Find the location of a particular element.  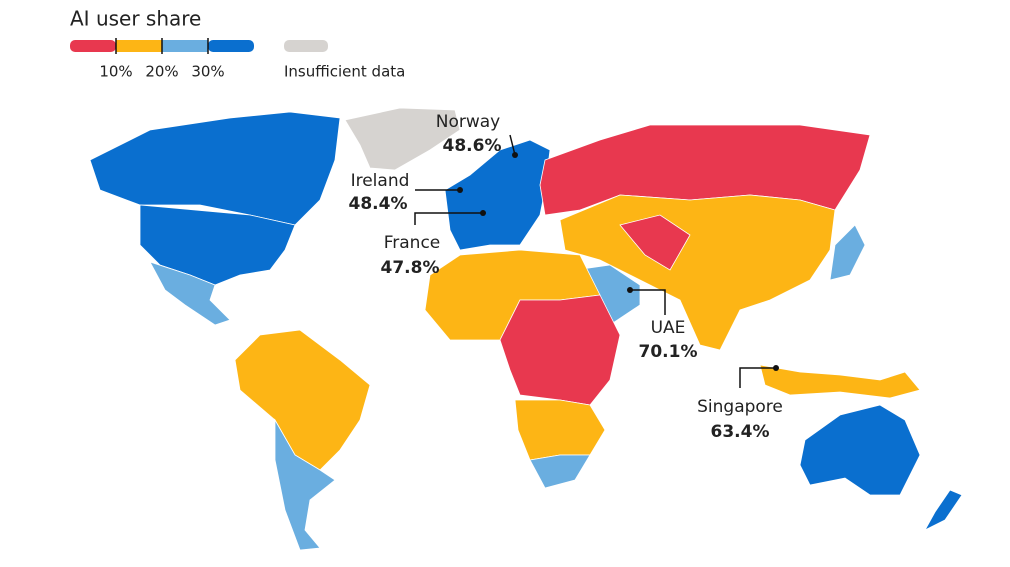

callout-name: Norway is located at coordinates (468, 122).